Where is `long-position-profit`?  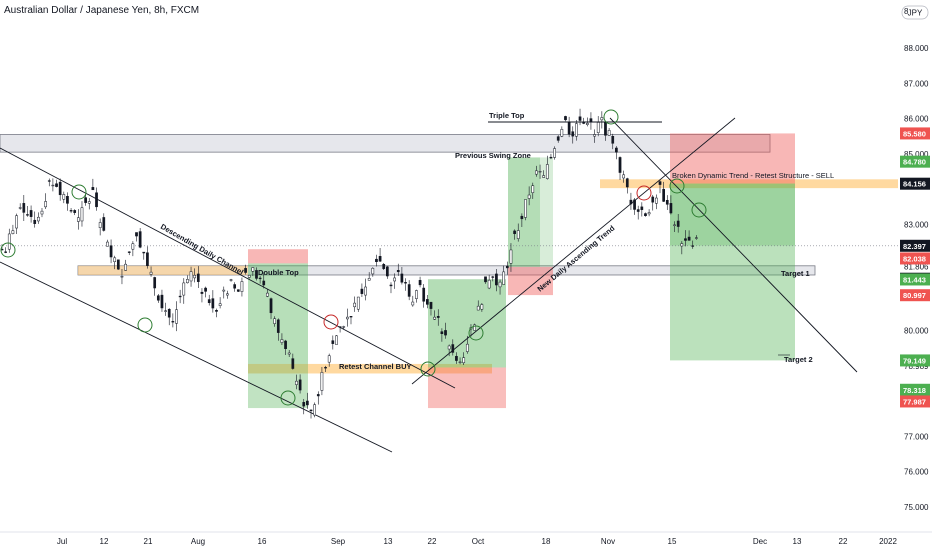 long-position-profit is located at coordinates (278, 313).